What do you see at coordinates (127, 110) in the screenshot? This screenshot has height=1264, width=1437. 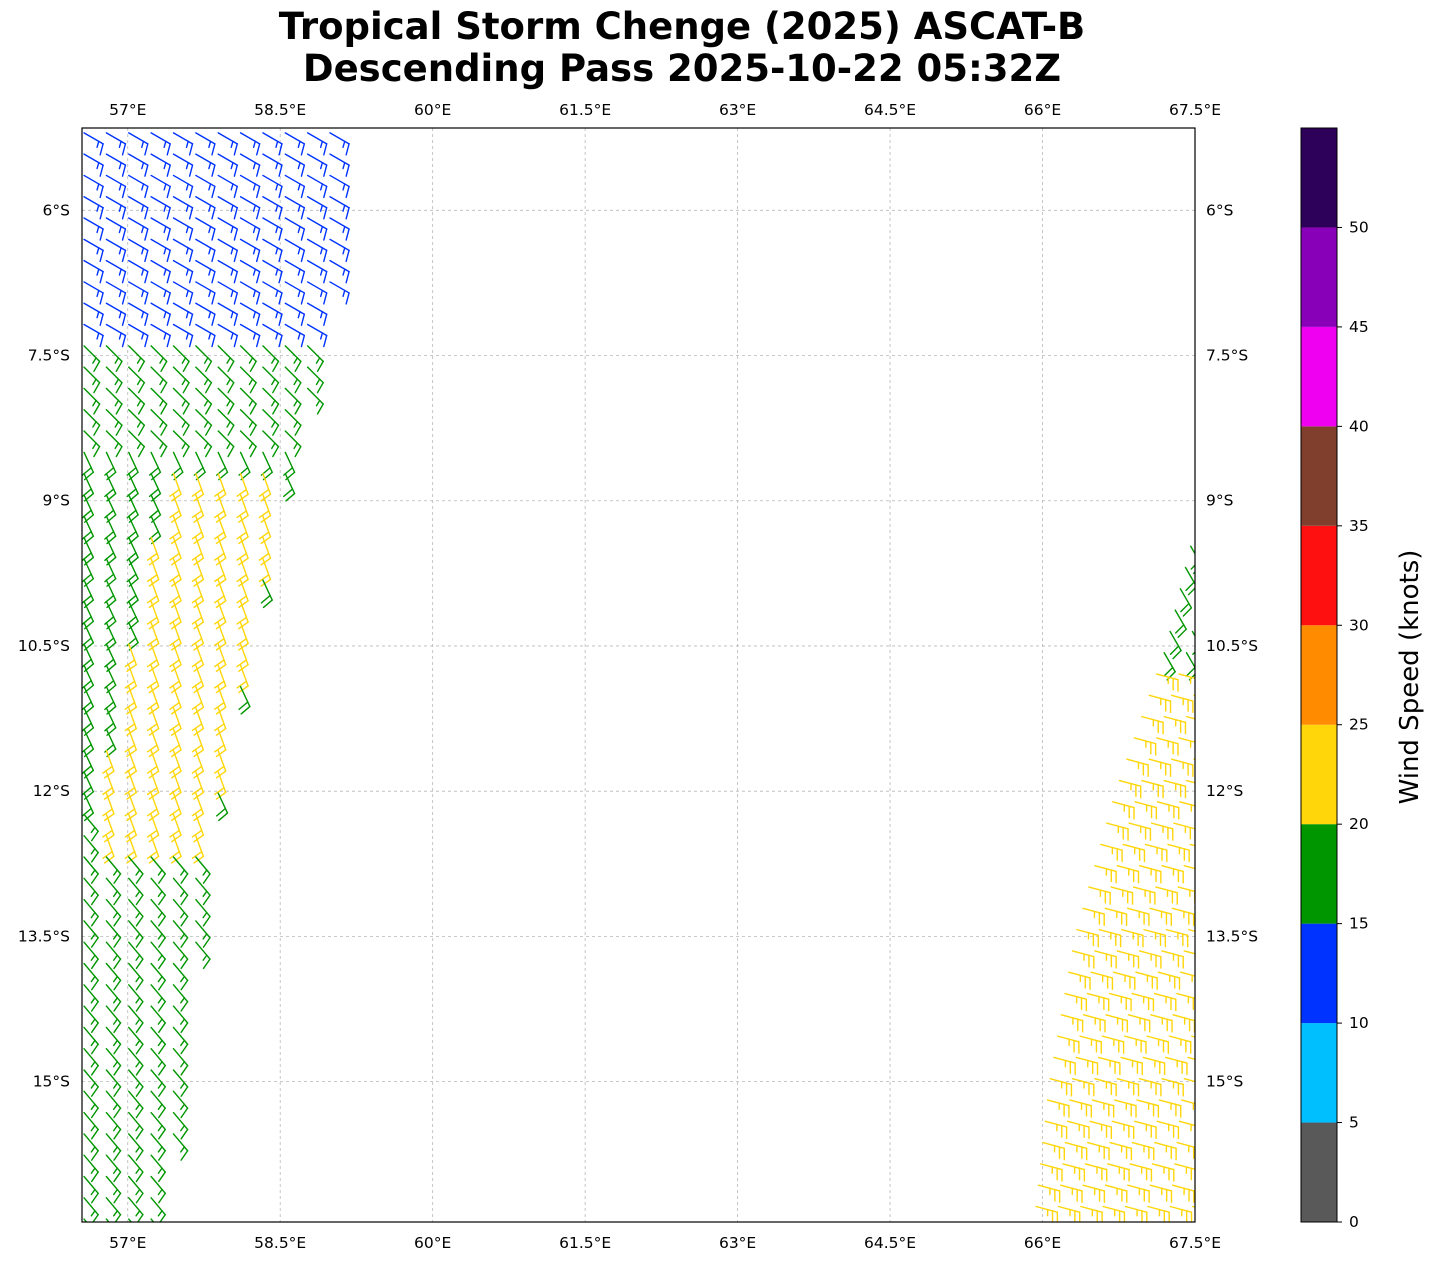 I see `lon-tick-label-top: 57°E` at bounding box center [127, 110].